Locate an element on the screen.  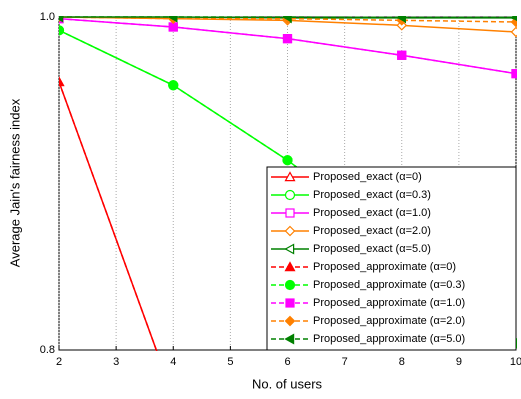
x-tick-label: 10 is located at coordinates (515, 362).